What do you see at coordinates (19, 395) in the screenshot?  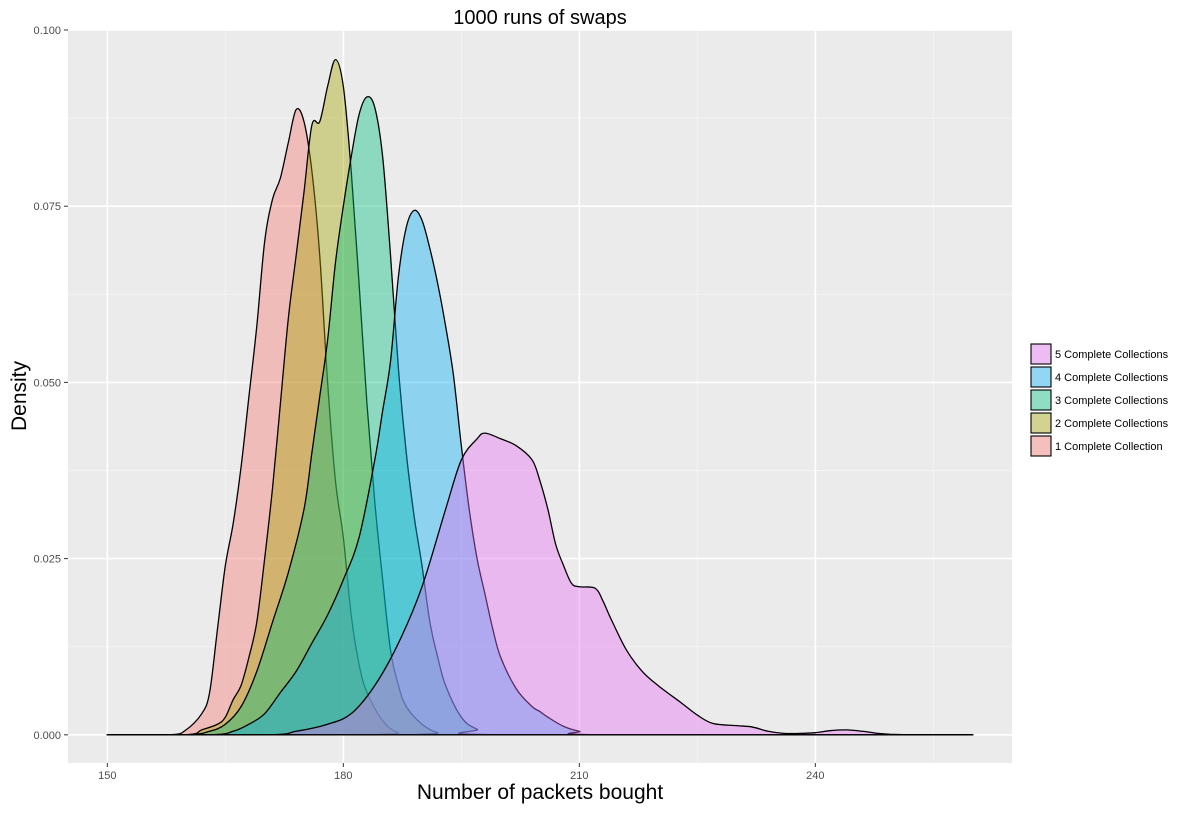 I see `y-axis-title: Density` at bounding box center [19, 395].